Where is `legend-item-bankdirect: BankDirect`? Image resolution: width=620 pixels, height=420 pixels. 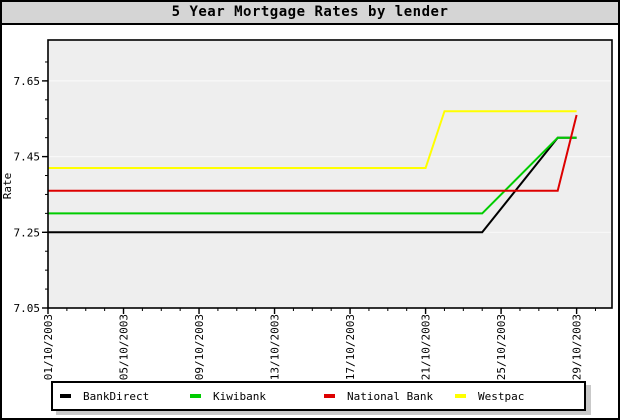
legend-item-bankdirect: BankDirect is located at coordinates (104, 396).